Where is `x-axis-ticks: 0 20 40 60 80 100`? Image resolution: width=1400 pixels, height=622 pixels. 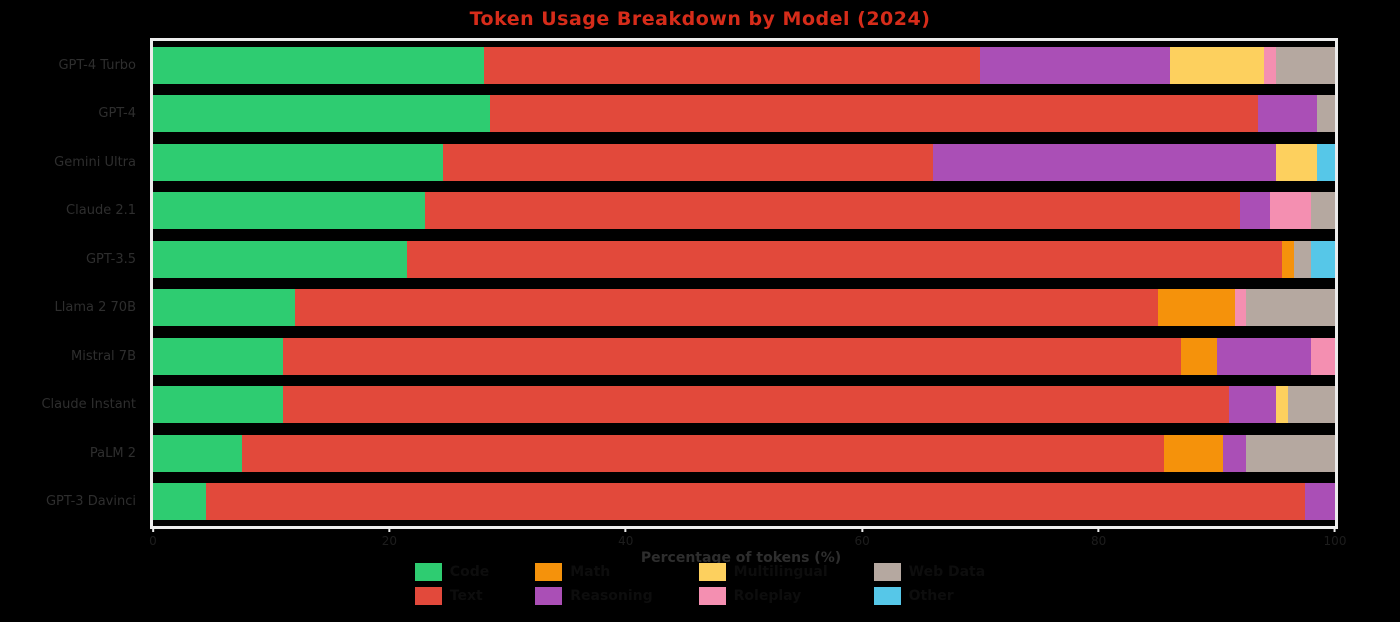 x-axis-ticks: 0 20 40 60 80 100 is located at coordinates (747, 539).